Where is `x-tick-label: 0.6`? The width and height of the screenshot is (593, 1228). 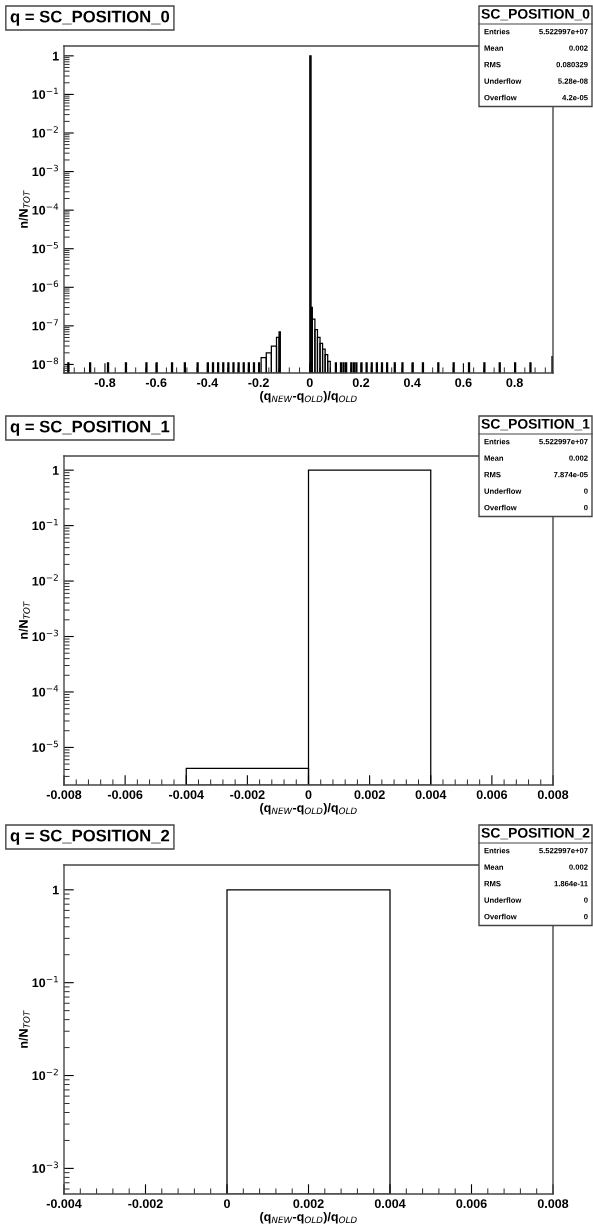
x-tick-label: 0.6 is located at coordinates (463, 383).